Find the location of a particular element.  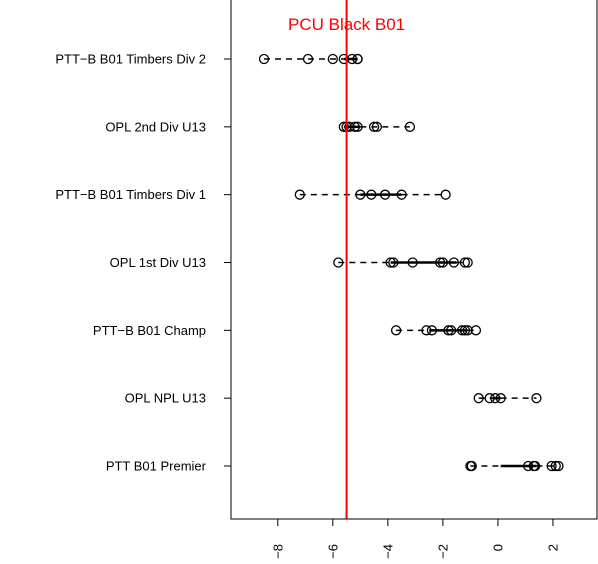

x-tick-label: −6 is located at coordinates (332, 551).